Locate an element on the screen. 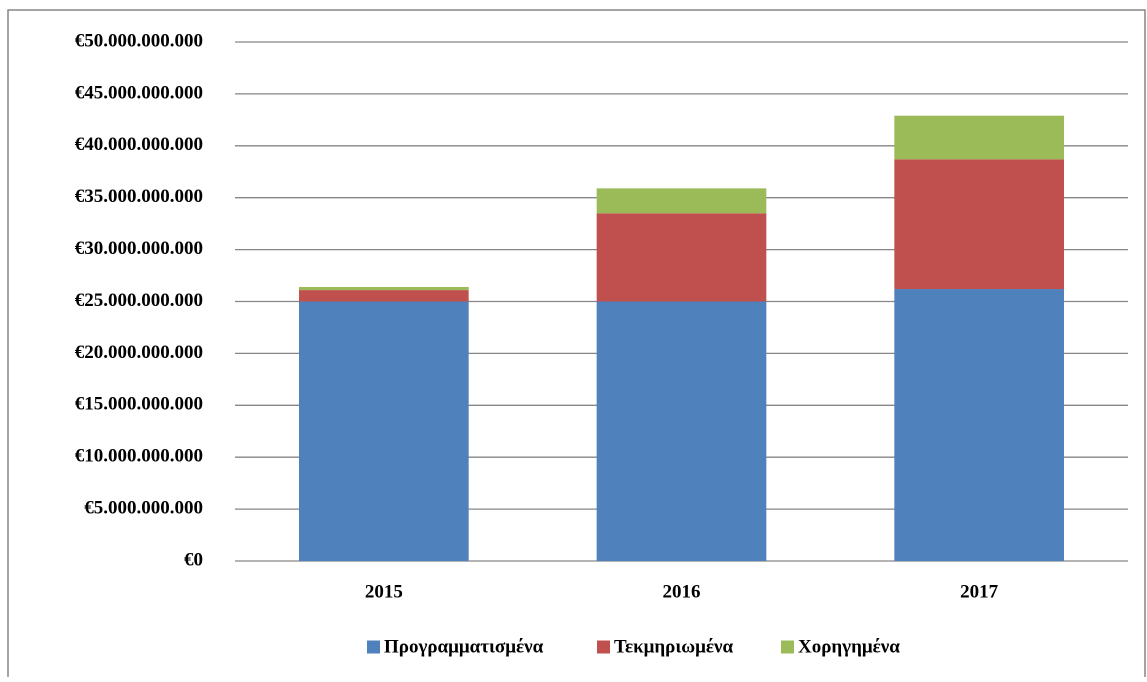 This screenshot has height=682, width=1147. y-tick-label: €45.000.000.000 is located at coordinates (139, 92).